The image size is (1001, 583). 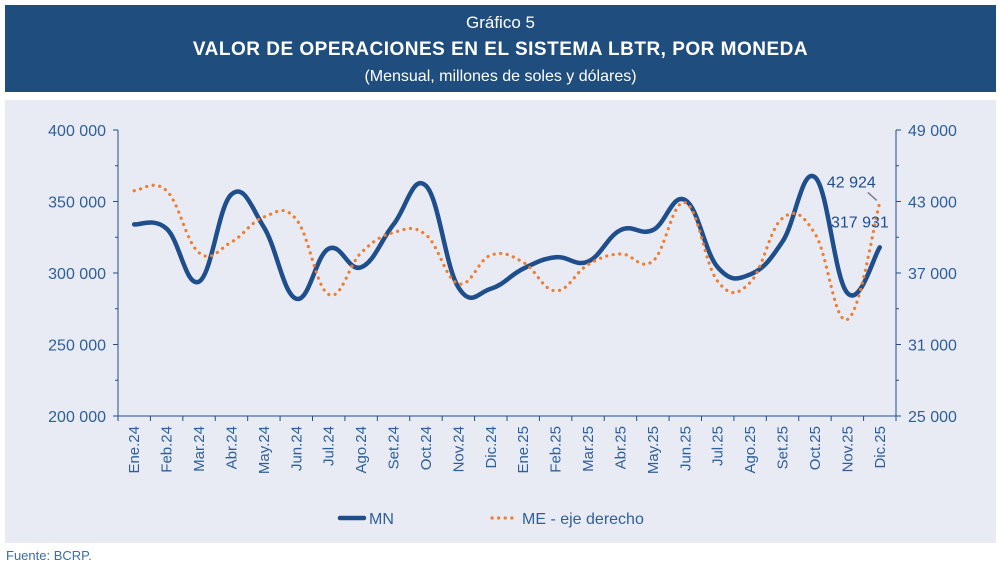 I want to click on x-tick-label: Abr.24, so click(x=231, y=447).